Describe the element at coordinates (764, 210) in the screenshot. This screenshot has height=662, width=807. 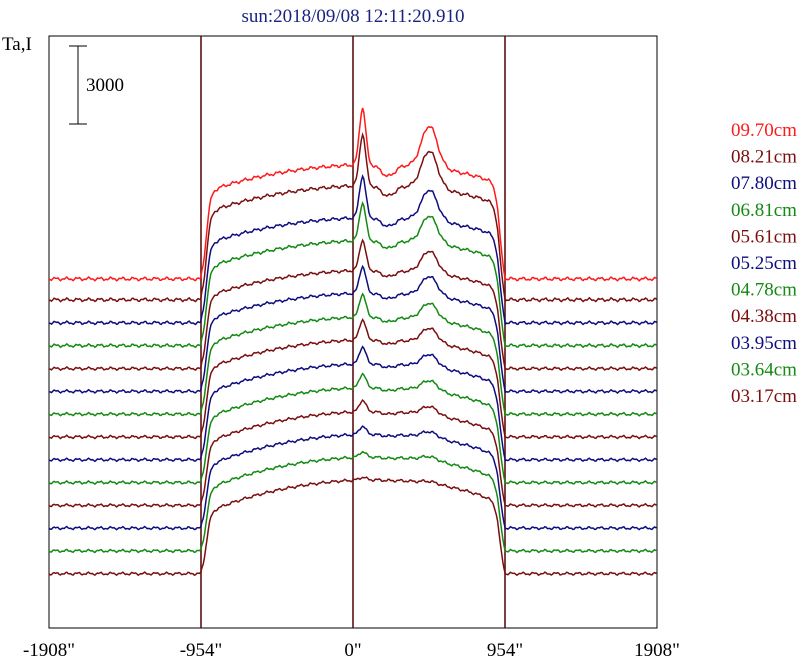
I see `legend-entry-3: 06.81cm` at that location.